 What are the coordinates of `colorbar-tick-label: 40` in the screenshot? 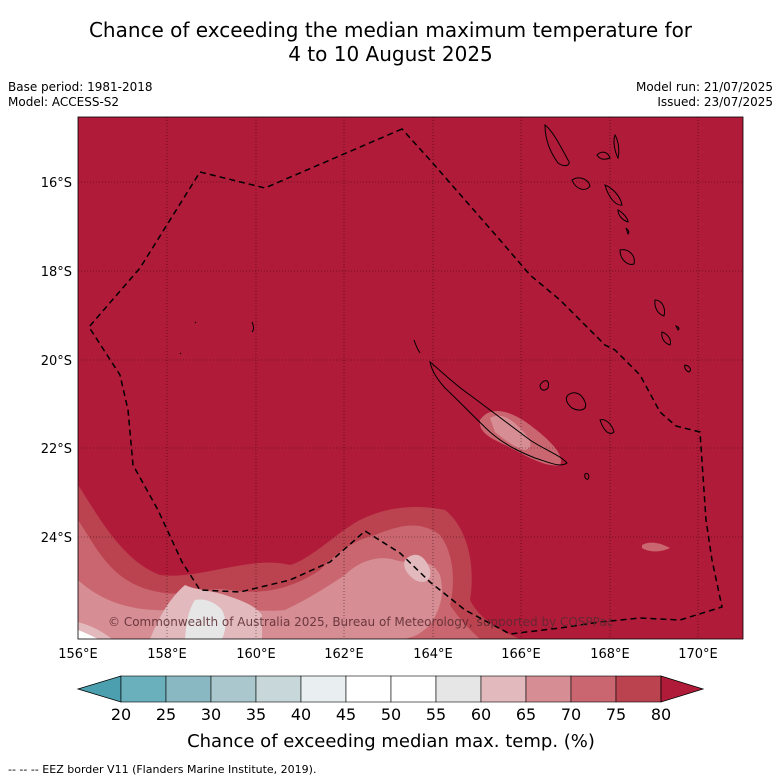 It's located at (301, 714).